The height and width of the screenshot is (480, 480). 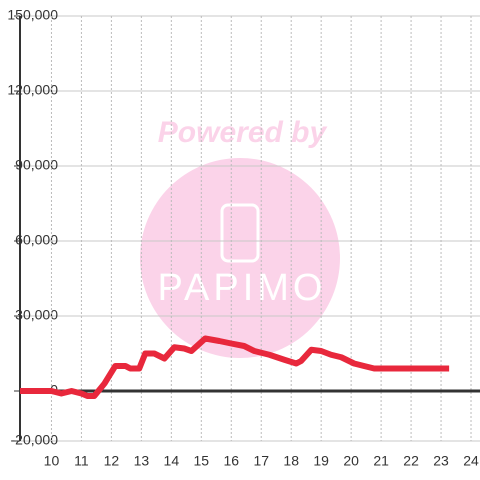 I want to click on x-tick-label: 15, so click(x=202, y=461).